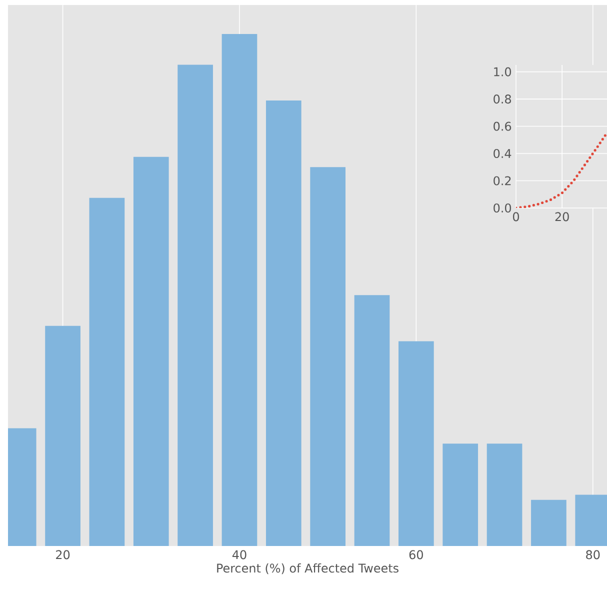 Image resolution: width=607 pixels, height=592 pixels. I want to click on y-tick-label: 0.0, so click(503, 208).